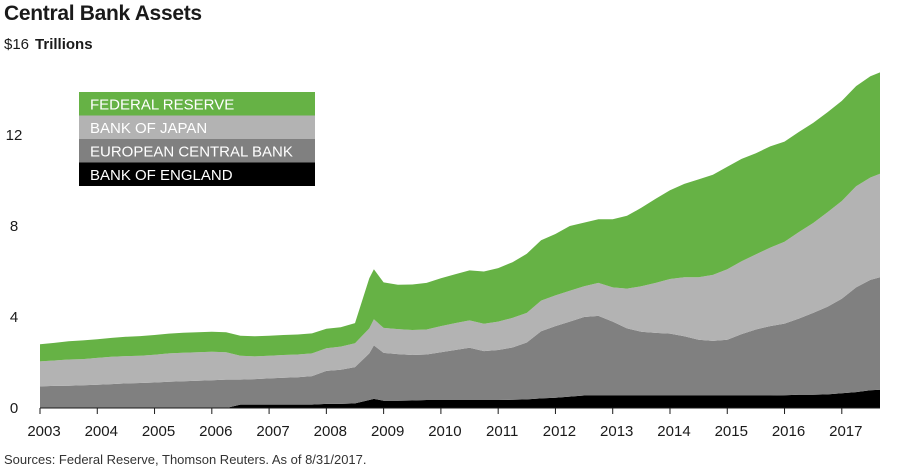  What do you see at coordinates (387, 431) in the screenshot?
I see `x-tick-label: 2009` at bounding box center [387, 431].